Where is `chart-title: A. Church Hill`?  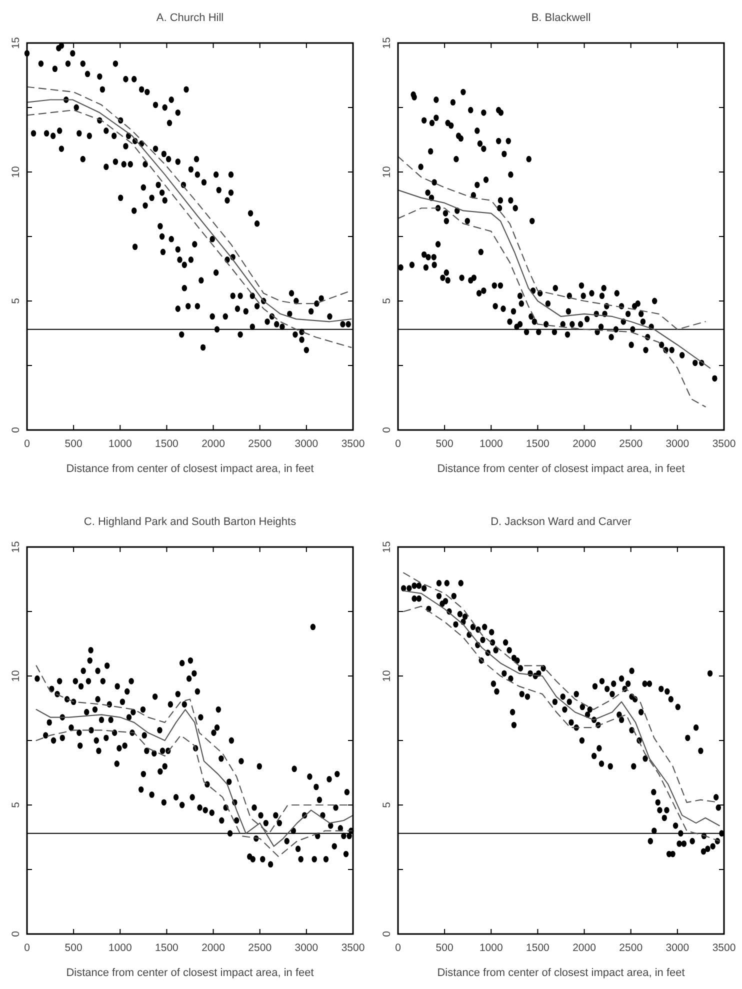
chart-title: A. Church Hill is located at coordinates (190, 18).